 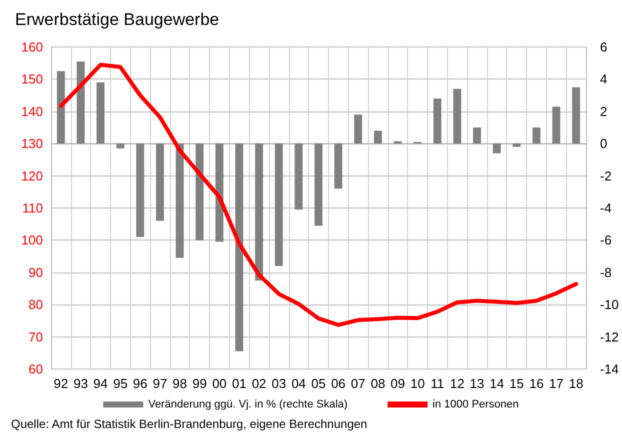 I want to click on x-tick-label: 10, so click(x=417, y=383).